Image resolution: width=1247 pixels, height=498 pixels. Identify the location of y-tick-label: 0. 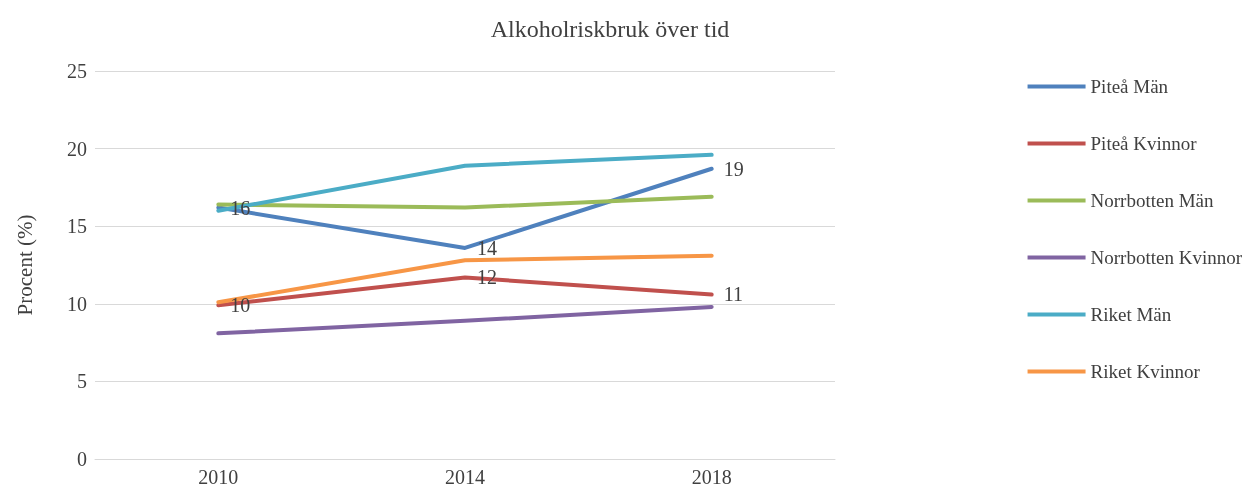
(82, 459).